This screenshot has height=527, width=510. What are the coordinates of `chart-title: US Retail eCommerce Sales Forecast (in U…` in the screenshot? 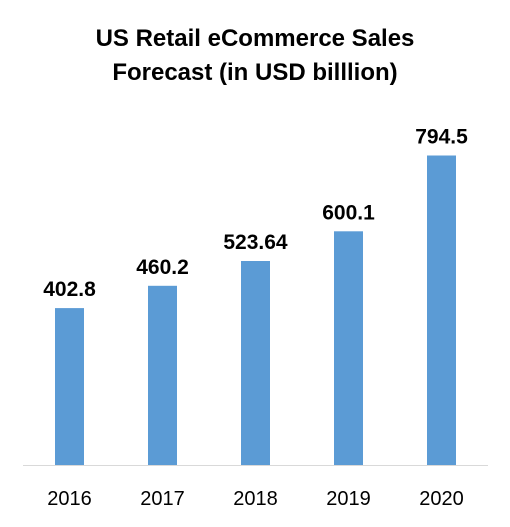 It's located at (255, 56).